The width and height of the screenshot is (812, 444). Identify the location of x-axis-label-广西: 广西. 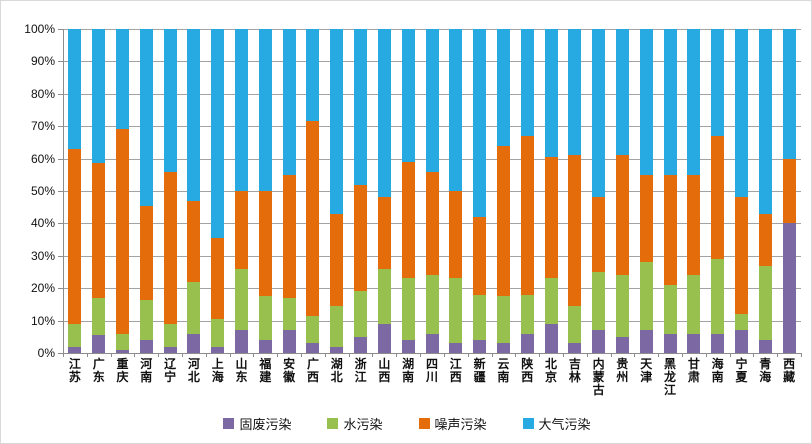
(312, 370).